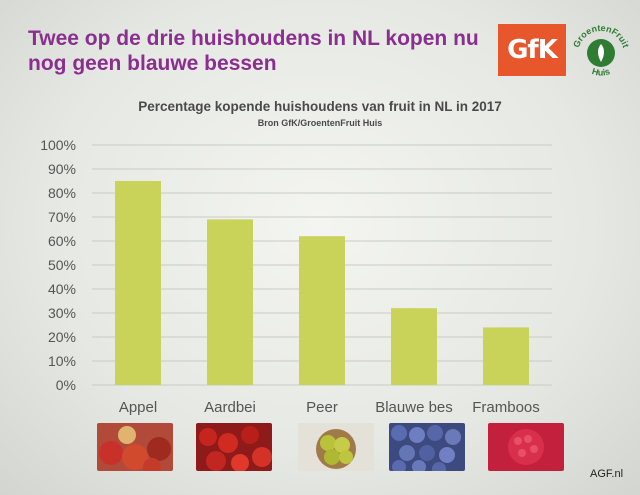 The height and width of the screenshot is (495, 640). I want to click on y-tick-label: 80%, so click(62, 193).